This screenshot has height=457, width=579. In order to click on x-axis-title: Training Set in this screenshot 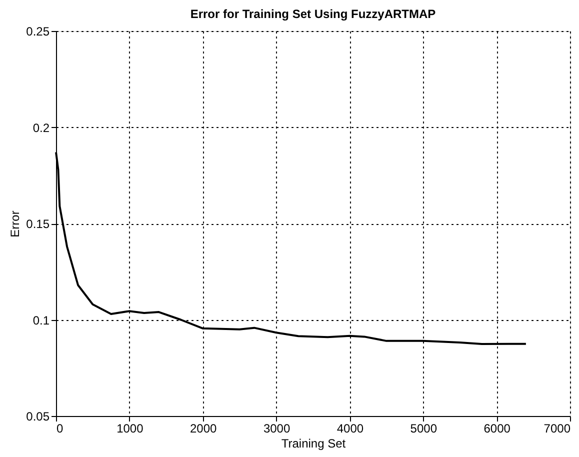, I will do `click(313, 443)`.